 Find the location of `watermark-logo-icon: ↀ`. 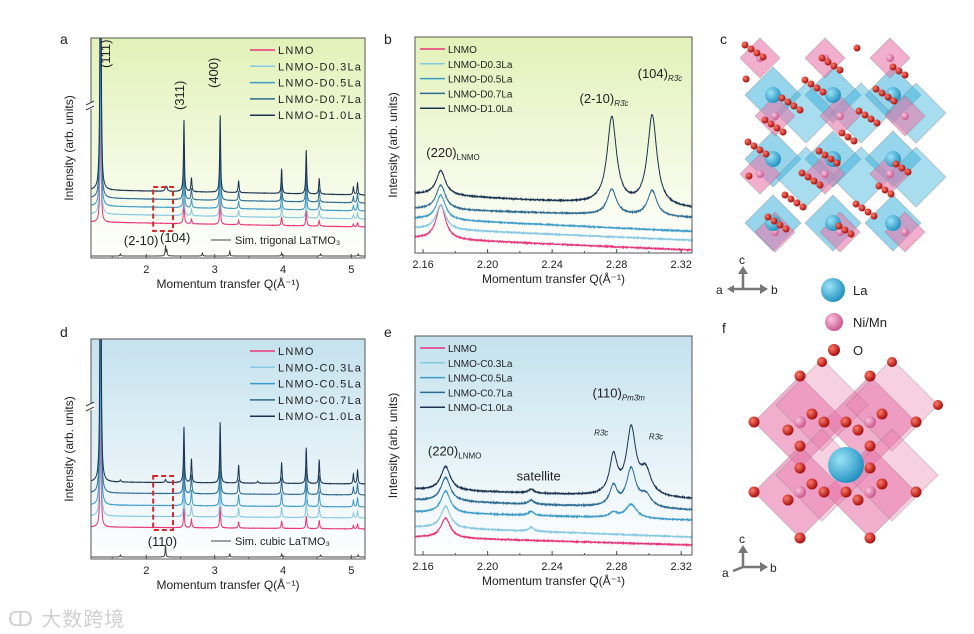

watermark-logo-icon: ↀ is located at coordinates (21, 619).